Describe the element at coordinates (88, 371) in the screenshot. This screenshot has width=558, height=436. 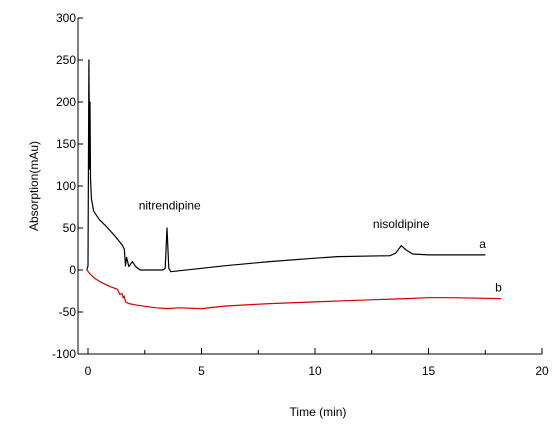
I see `x-tick-label: 0` at that location.